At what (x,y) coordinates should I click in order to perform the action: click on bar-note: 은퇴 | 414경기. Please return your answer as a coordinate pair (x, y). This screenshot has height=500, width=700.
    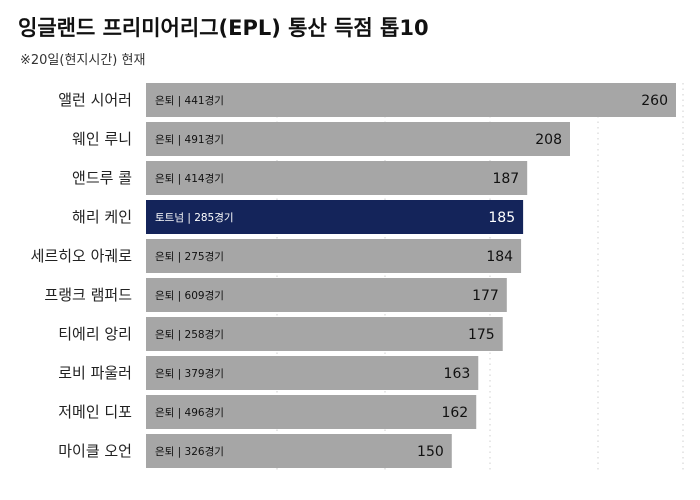
    Looking at the image, I should click on (189, 178).